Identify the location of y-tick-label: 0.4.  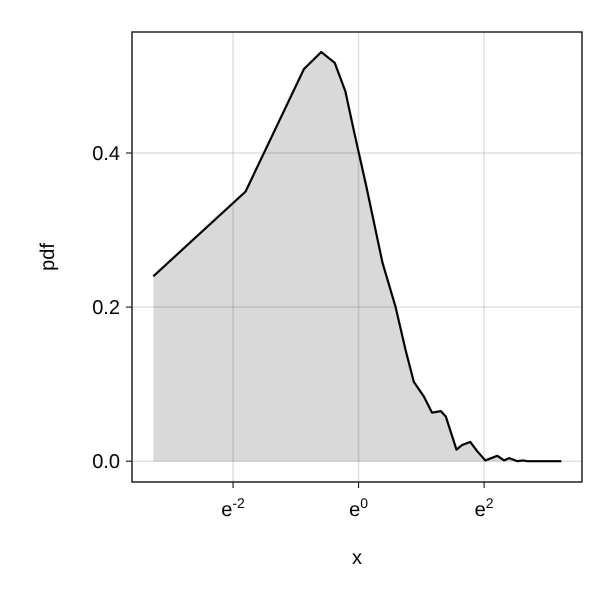
(106, 153).